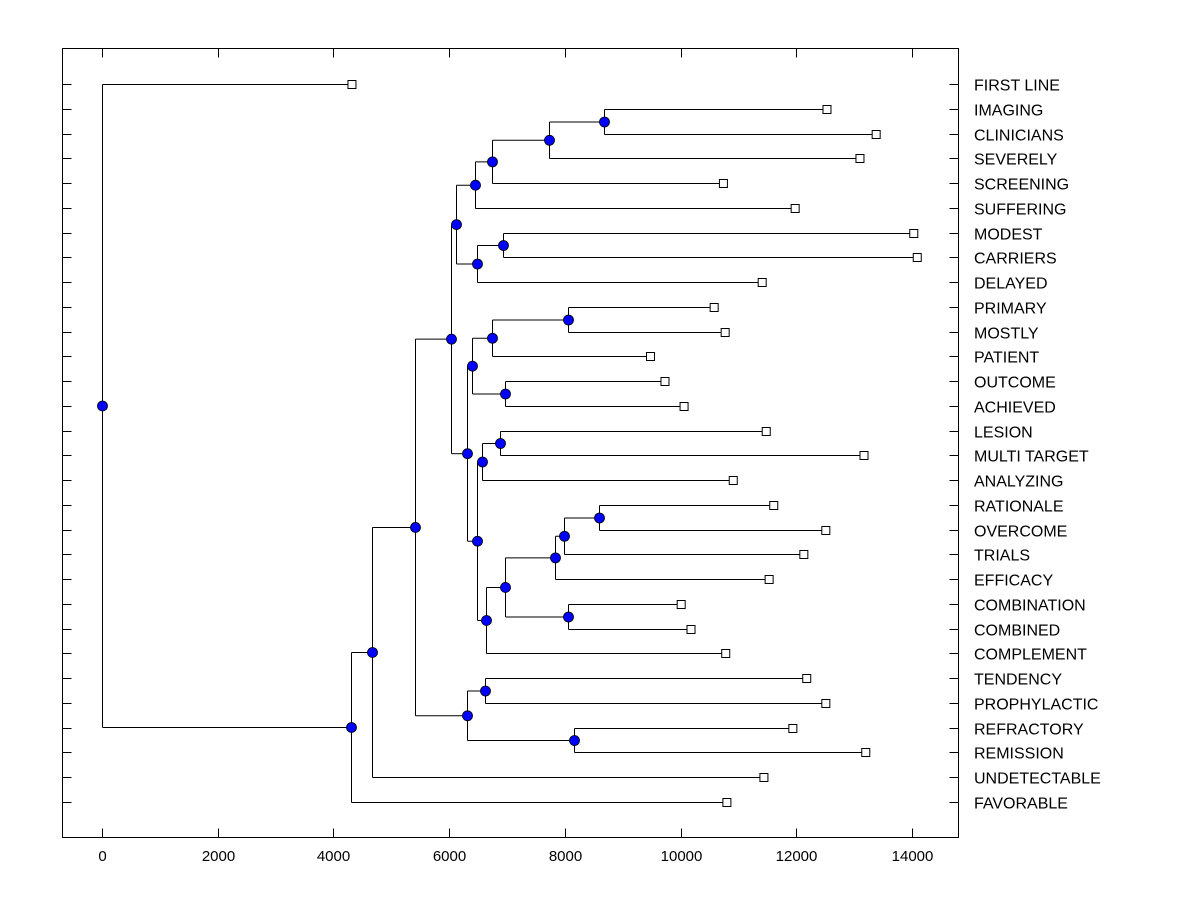 The image size is (1200, 900). I want to click on leaf-label: FIRST LINE, so click(1017, 86).